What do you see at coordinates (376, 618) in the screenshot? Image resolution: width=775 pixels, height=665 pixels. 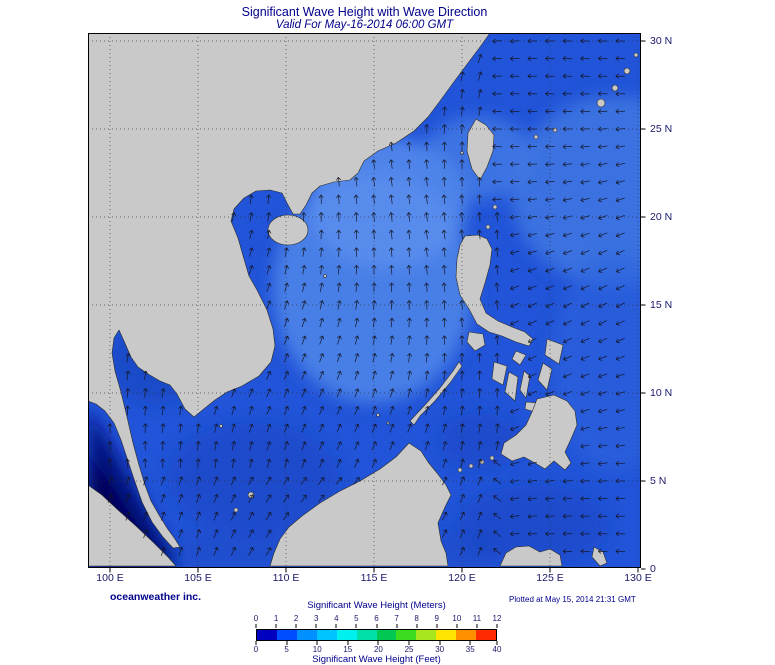 I see `colorbar-meters-tick-label: 6` at bounding box center [376, 618].